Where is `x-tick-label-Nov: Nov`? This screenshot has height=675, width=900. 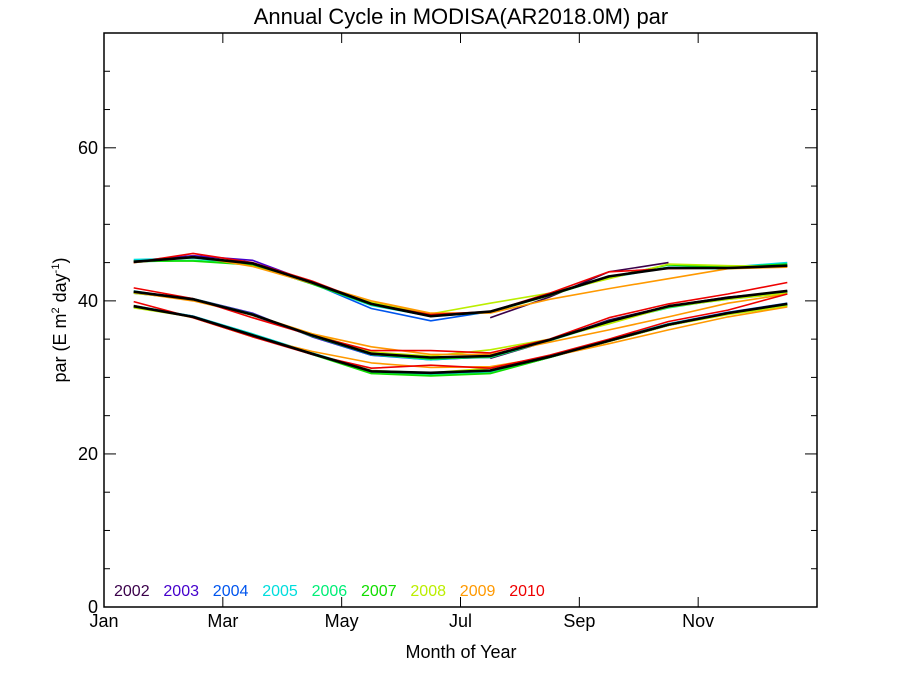
x-tick-label-Nov: Nov is located at coordinates (698, 621).